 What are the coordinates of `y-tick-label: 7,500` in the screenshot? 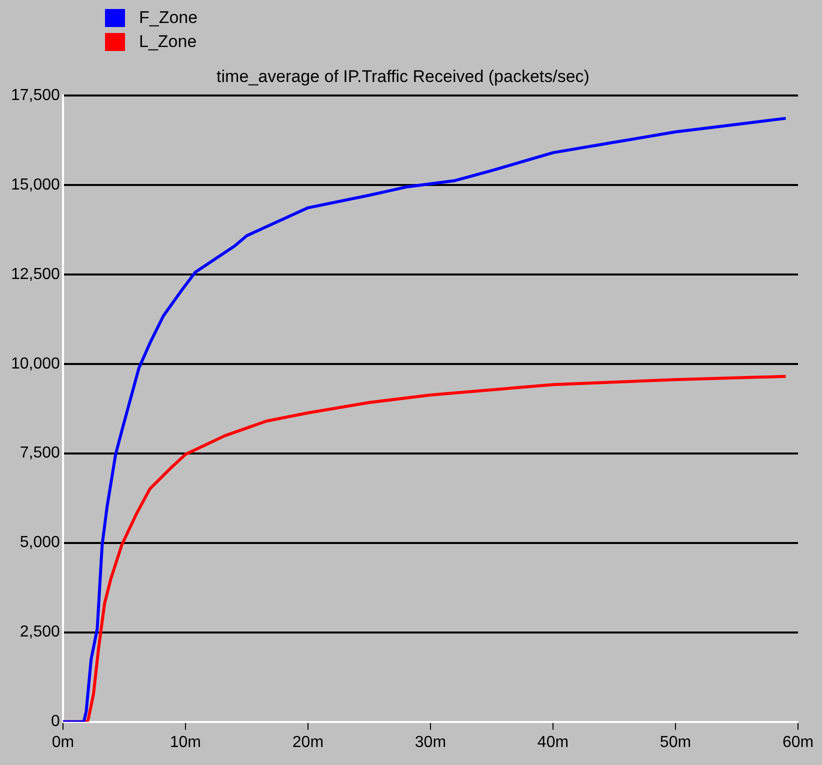 It's located at (40, 453).